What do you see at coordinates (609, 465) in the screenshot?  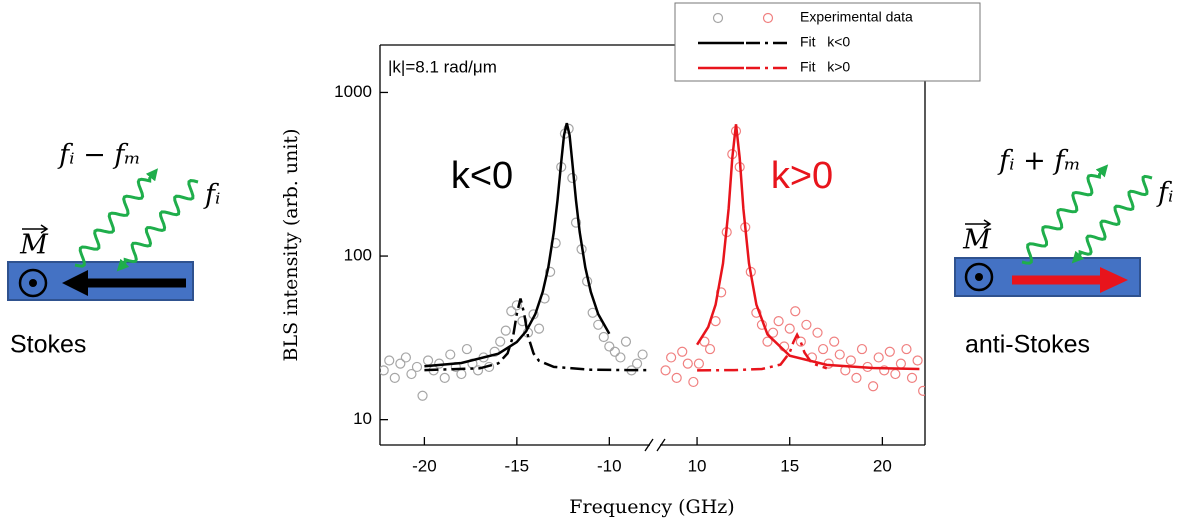 I see `x-tick-label: -10` at bounding box center [609, 465].